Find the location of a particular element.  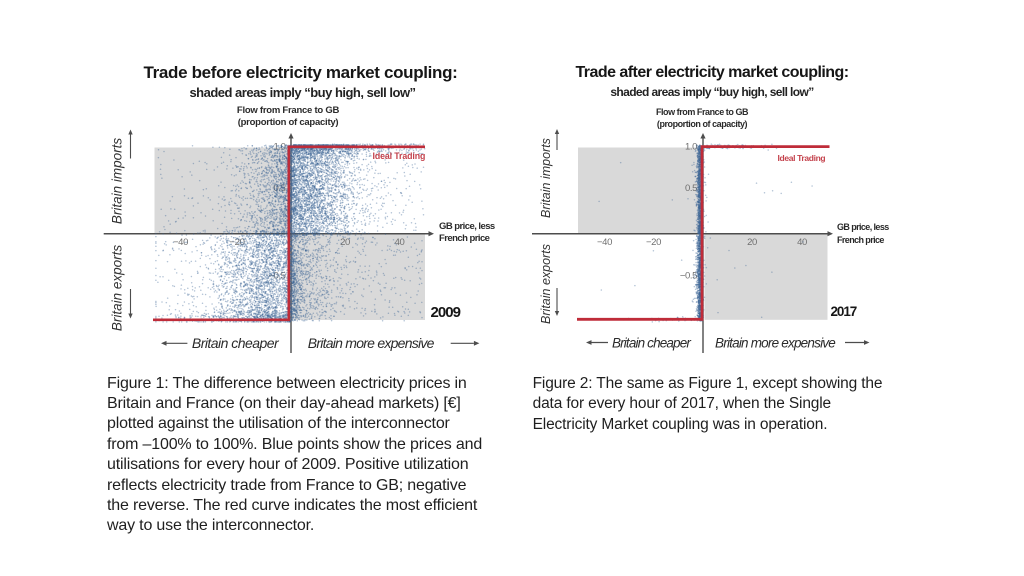

svg-text: −40 is located at coordinates (180, 242).